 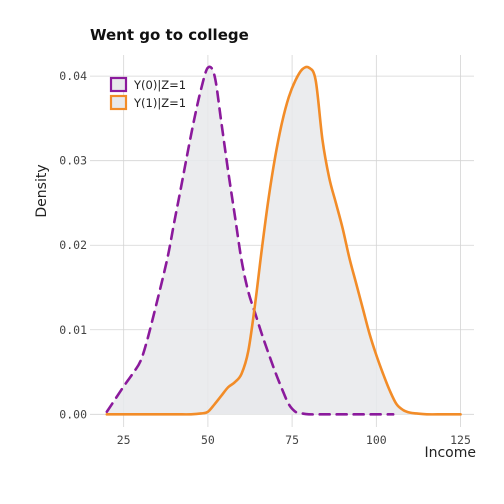 I want to click on y-tick-label: 0.00, so click(x=73, y=414).